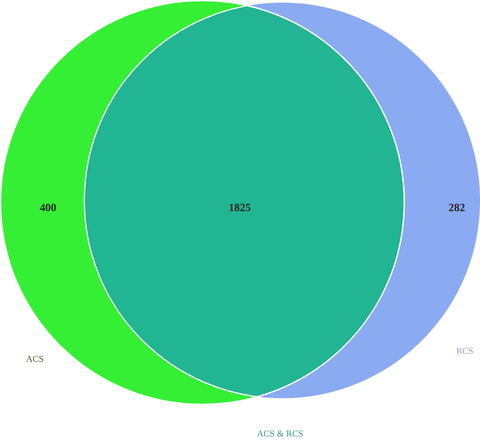  Describe the element at coordinates (280, 433) in the screenshot. I see `category-label: ACS & RCS` at that location.